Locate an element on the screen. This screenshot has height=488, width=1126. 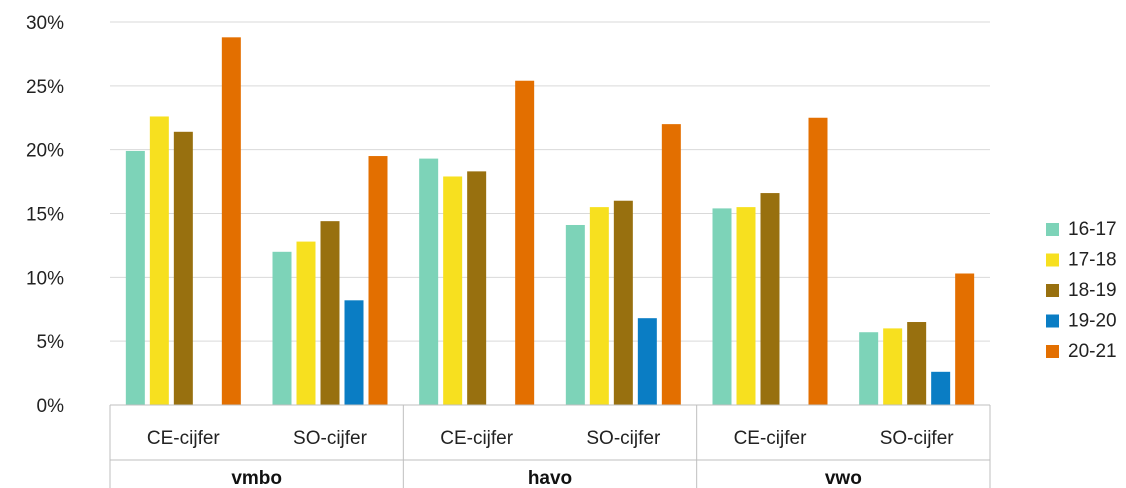
legend: 16-17 17-18 18-19 19-20 20-21 is located at coordinates (1081, 290).